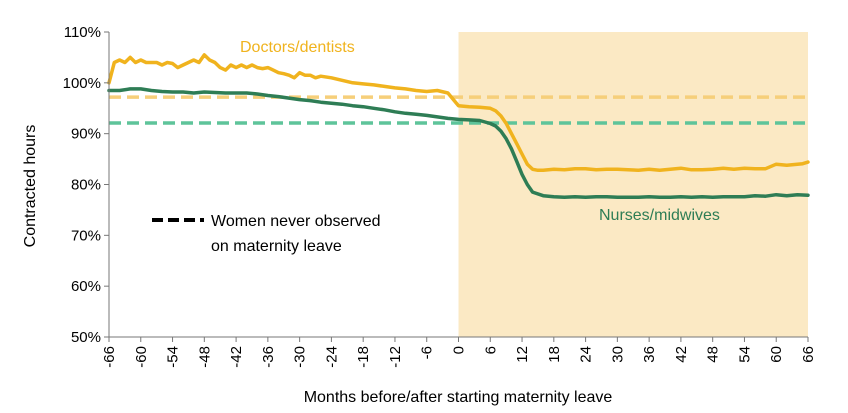  Describe the element at coordinates (331, 357) in the screenshot. I see `x-tick-label: -24` at that location.